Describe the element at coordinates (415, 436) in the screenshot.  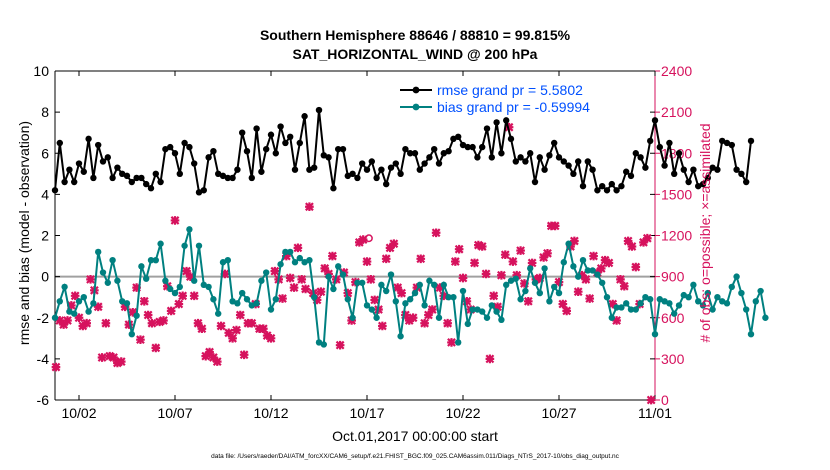
I see `x-axis-label: Oct.01,2017 00:00:00 start` at that location.